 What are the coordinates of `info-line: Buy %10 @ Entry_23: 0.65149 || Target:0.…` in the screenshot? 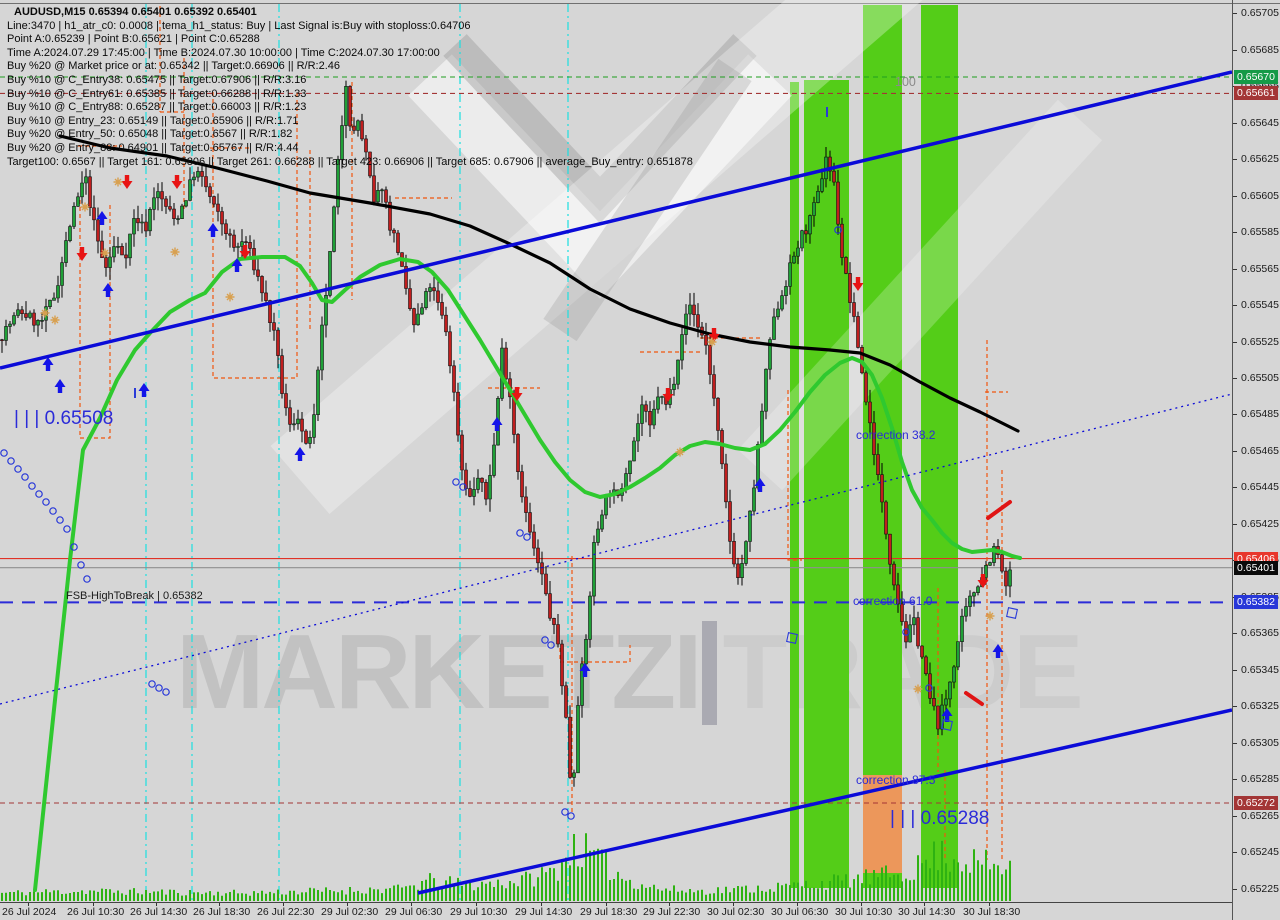 It's located at (153, 120).